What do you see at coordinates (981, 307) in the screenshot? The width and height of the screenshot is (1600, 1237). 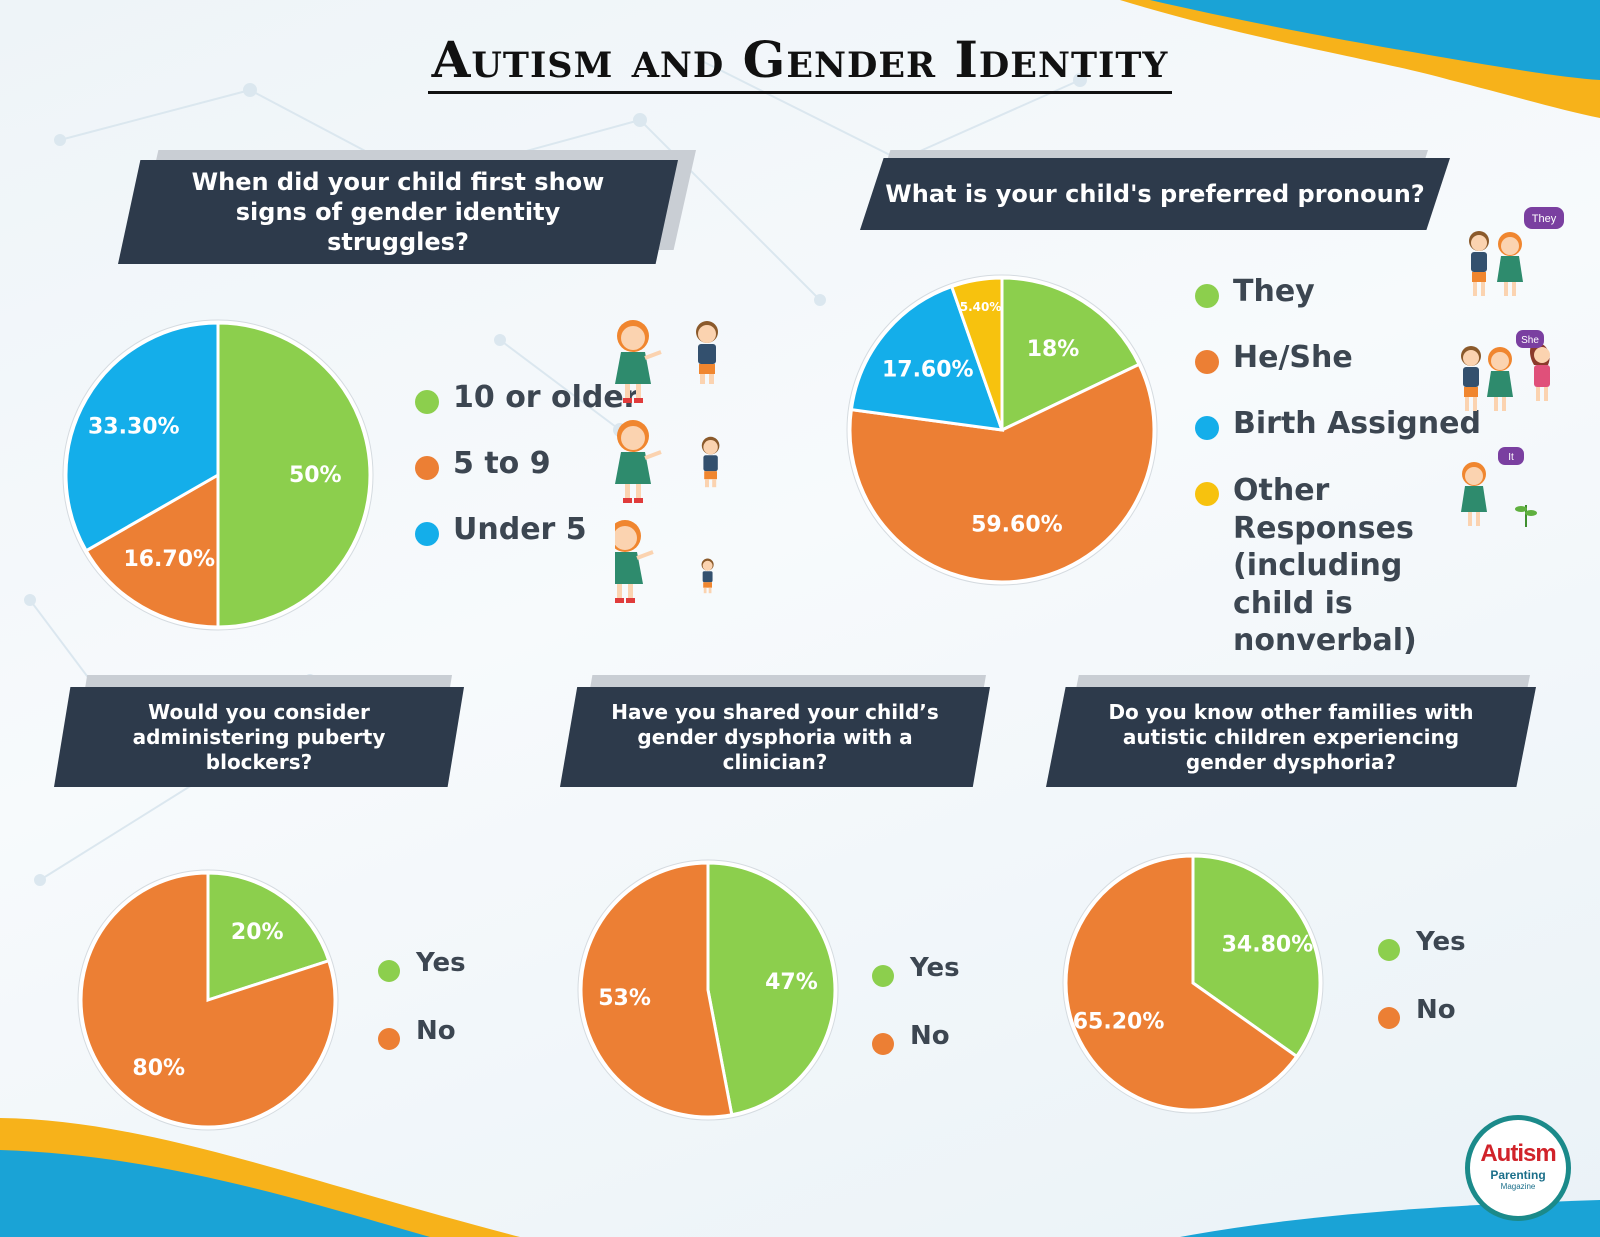 I see `pie-data-label: 5.40%` at bounding box center [981, 307].